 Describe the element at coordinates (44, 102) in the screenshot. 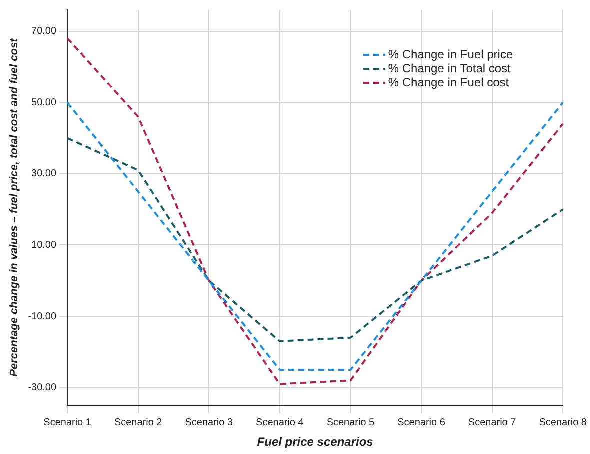

I see `y-tick-label: 50.00` at that location.